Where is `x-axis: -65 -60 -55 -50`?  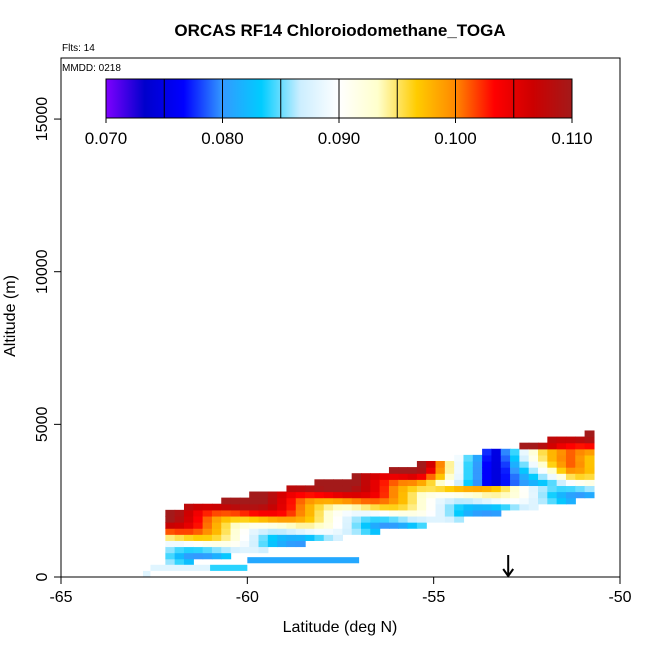 x-axis: -65 -60 -55 -50 is located at coordinates (340, 591).